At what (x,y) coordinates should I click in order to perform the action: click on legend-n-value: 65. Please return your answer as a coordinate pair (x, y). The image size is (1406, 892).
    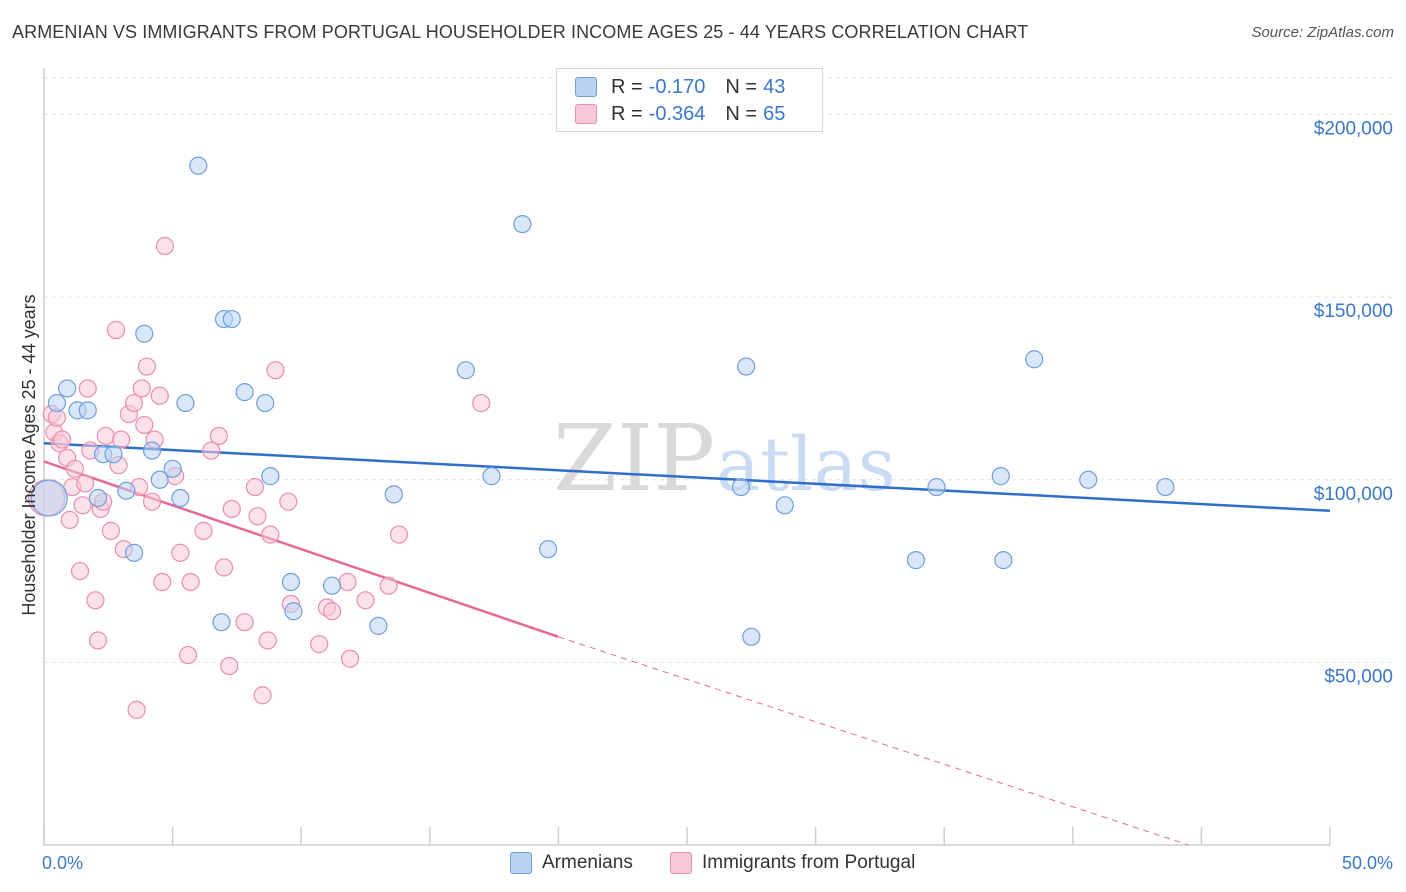
    Looking at the image, I should click on (774, 113).